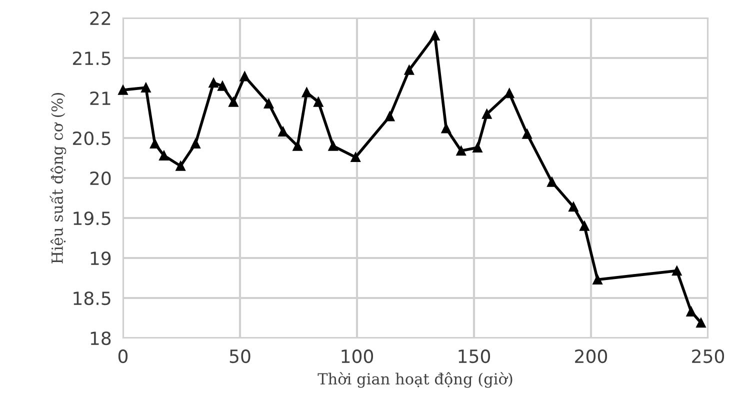 The height and width of the screenshot is (419, 734). Describe the element at coordinates (58, 178) in the screenshot. I see `y-axis-title: Hiệu suất động cơ (%)` at that location.